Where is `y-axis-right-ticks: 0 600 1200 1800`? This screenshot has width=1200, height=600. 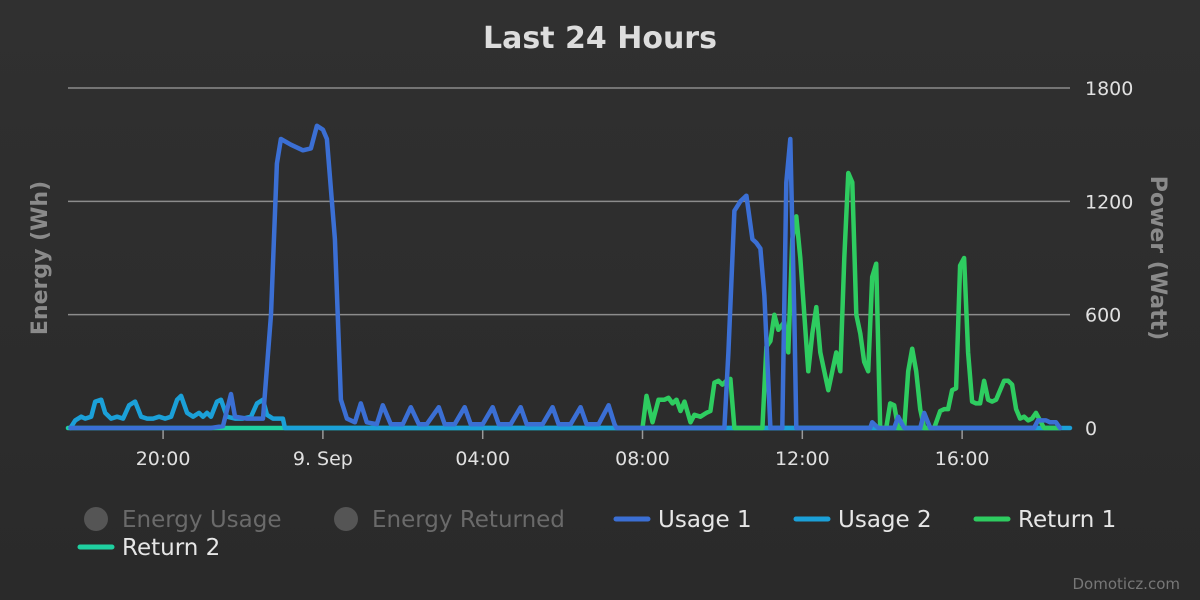 y-axis-right-ticks: 0 600 1200 1800 is located at coordinates (1109, 259).